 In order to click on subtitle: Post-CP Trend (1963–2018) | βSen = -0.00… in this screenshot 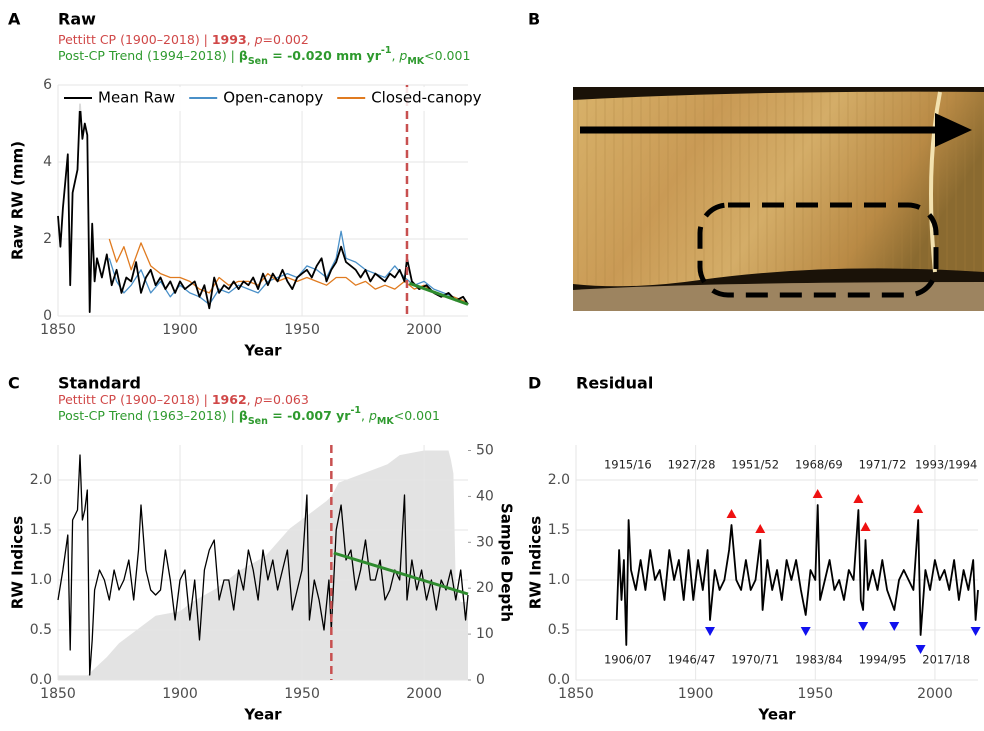, I will do `click(249, 416)`.